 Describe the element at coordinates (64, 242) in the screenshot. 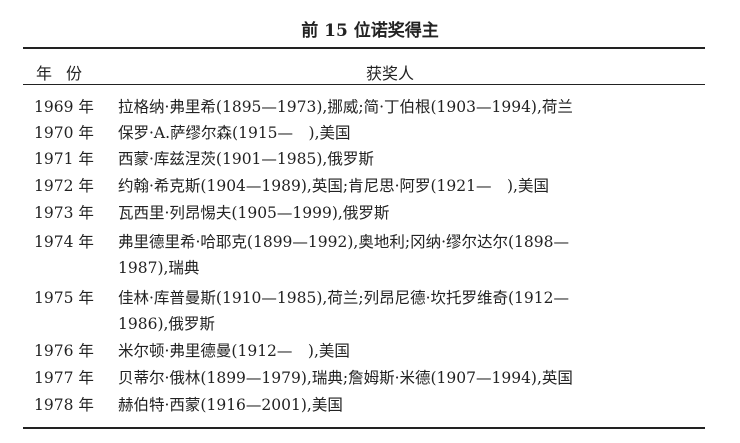

I see `row-year: 1974 年` at that location.